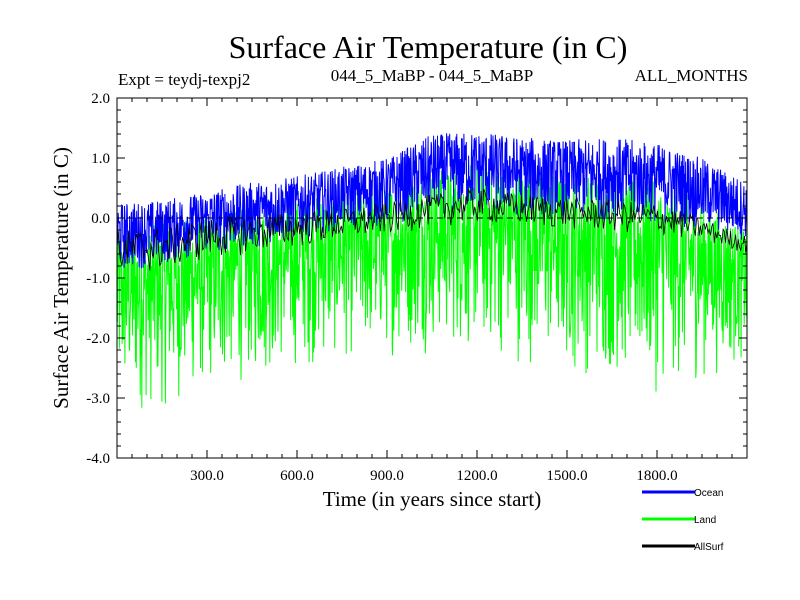 Image resolution: width=800 pixels, height=600 pixels. What do you see at coordinates (100, 159) in the screenshot?
I see `y-tick-label: 1.0` at bounding box center [100, 159].